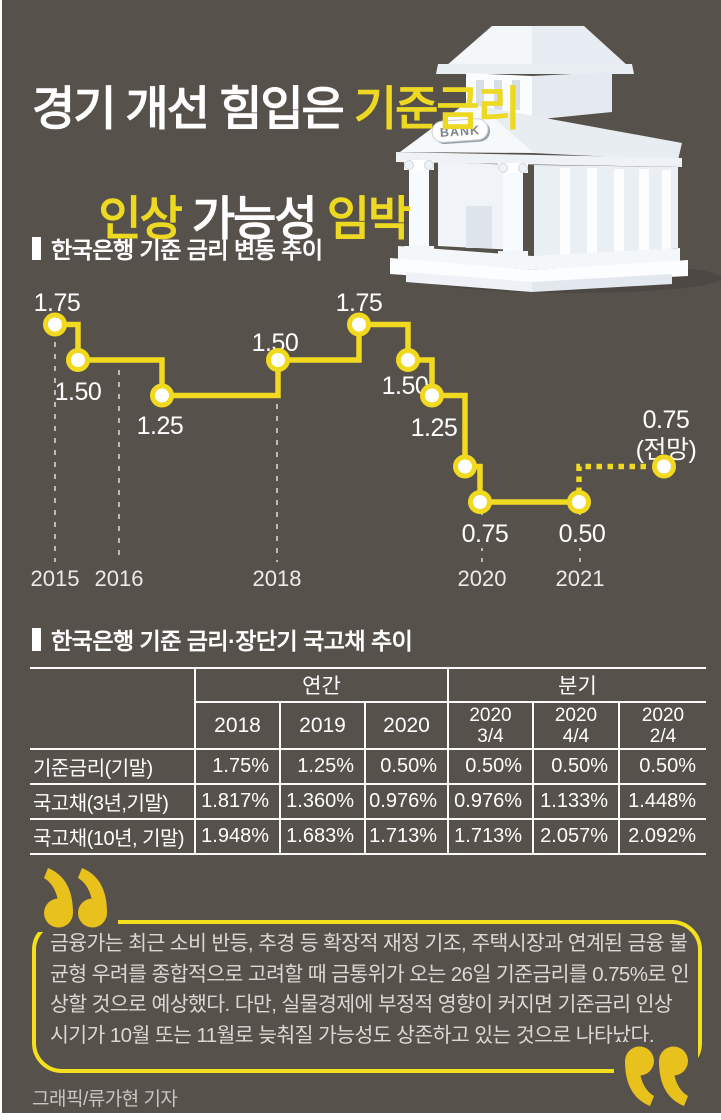 Image resolution: width=721 pixels, height=1120 pixels. Describe the element at coordinates (489, 726) in the screenshot. I see `table-column-header: 2020 3/4` at that location.